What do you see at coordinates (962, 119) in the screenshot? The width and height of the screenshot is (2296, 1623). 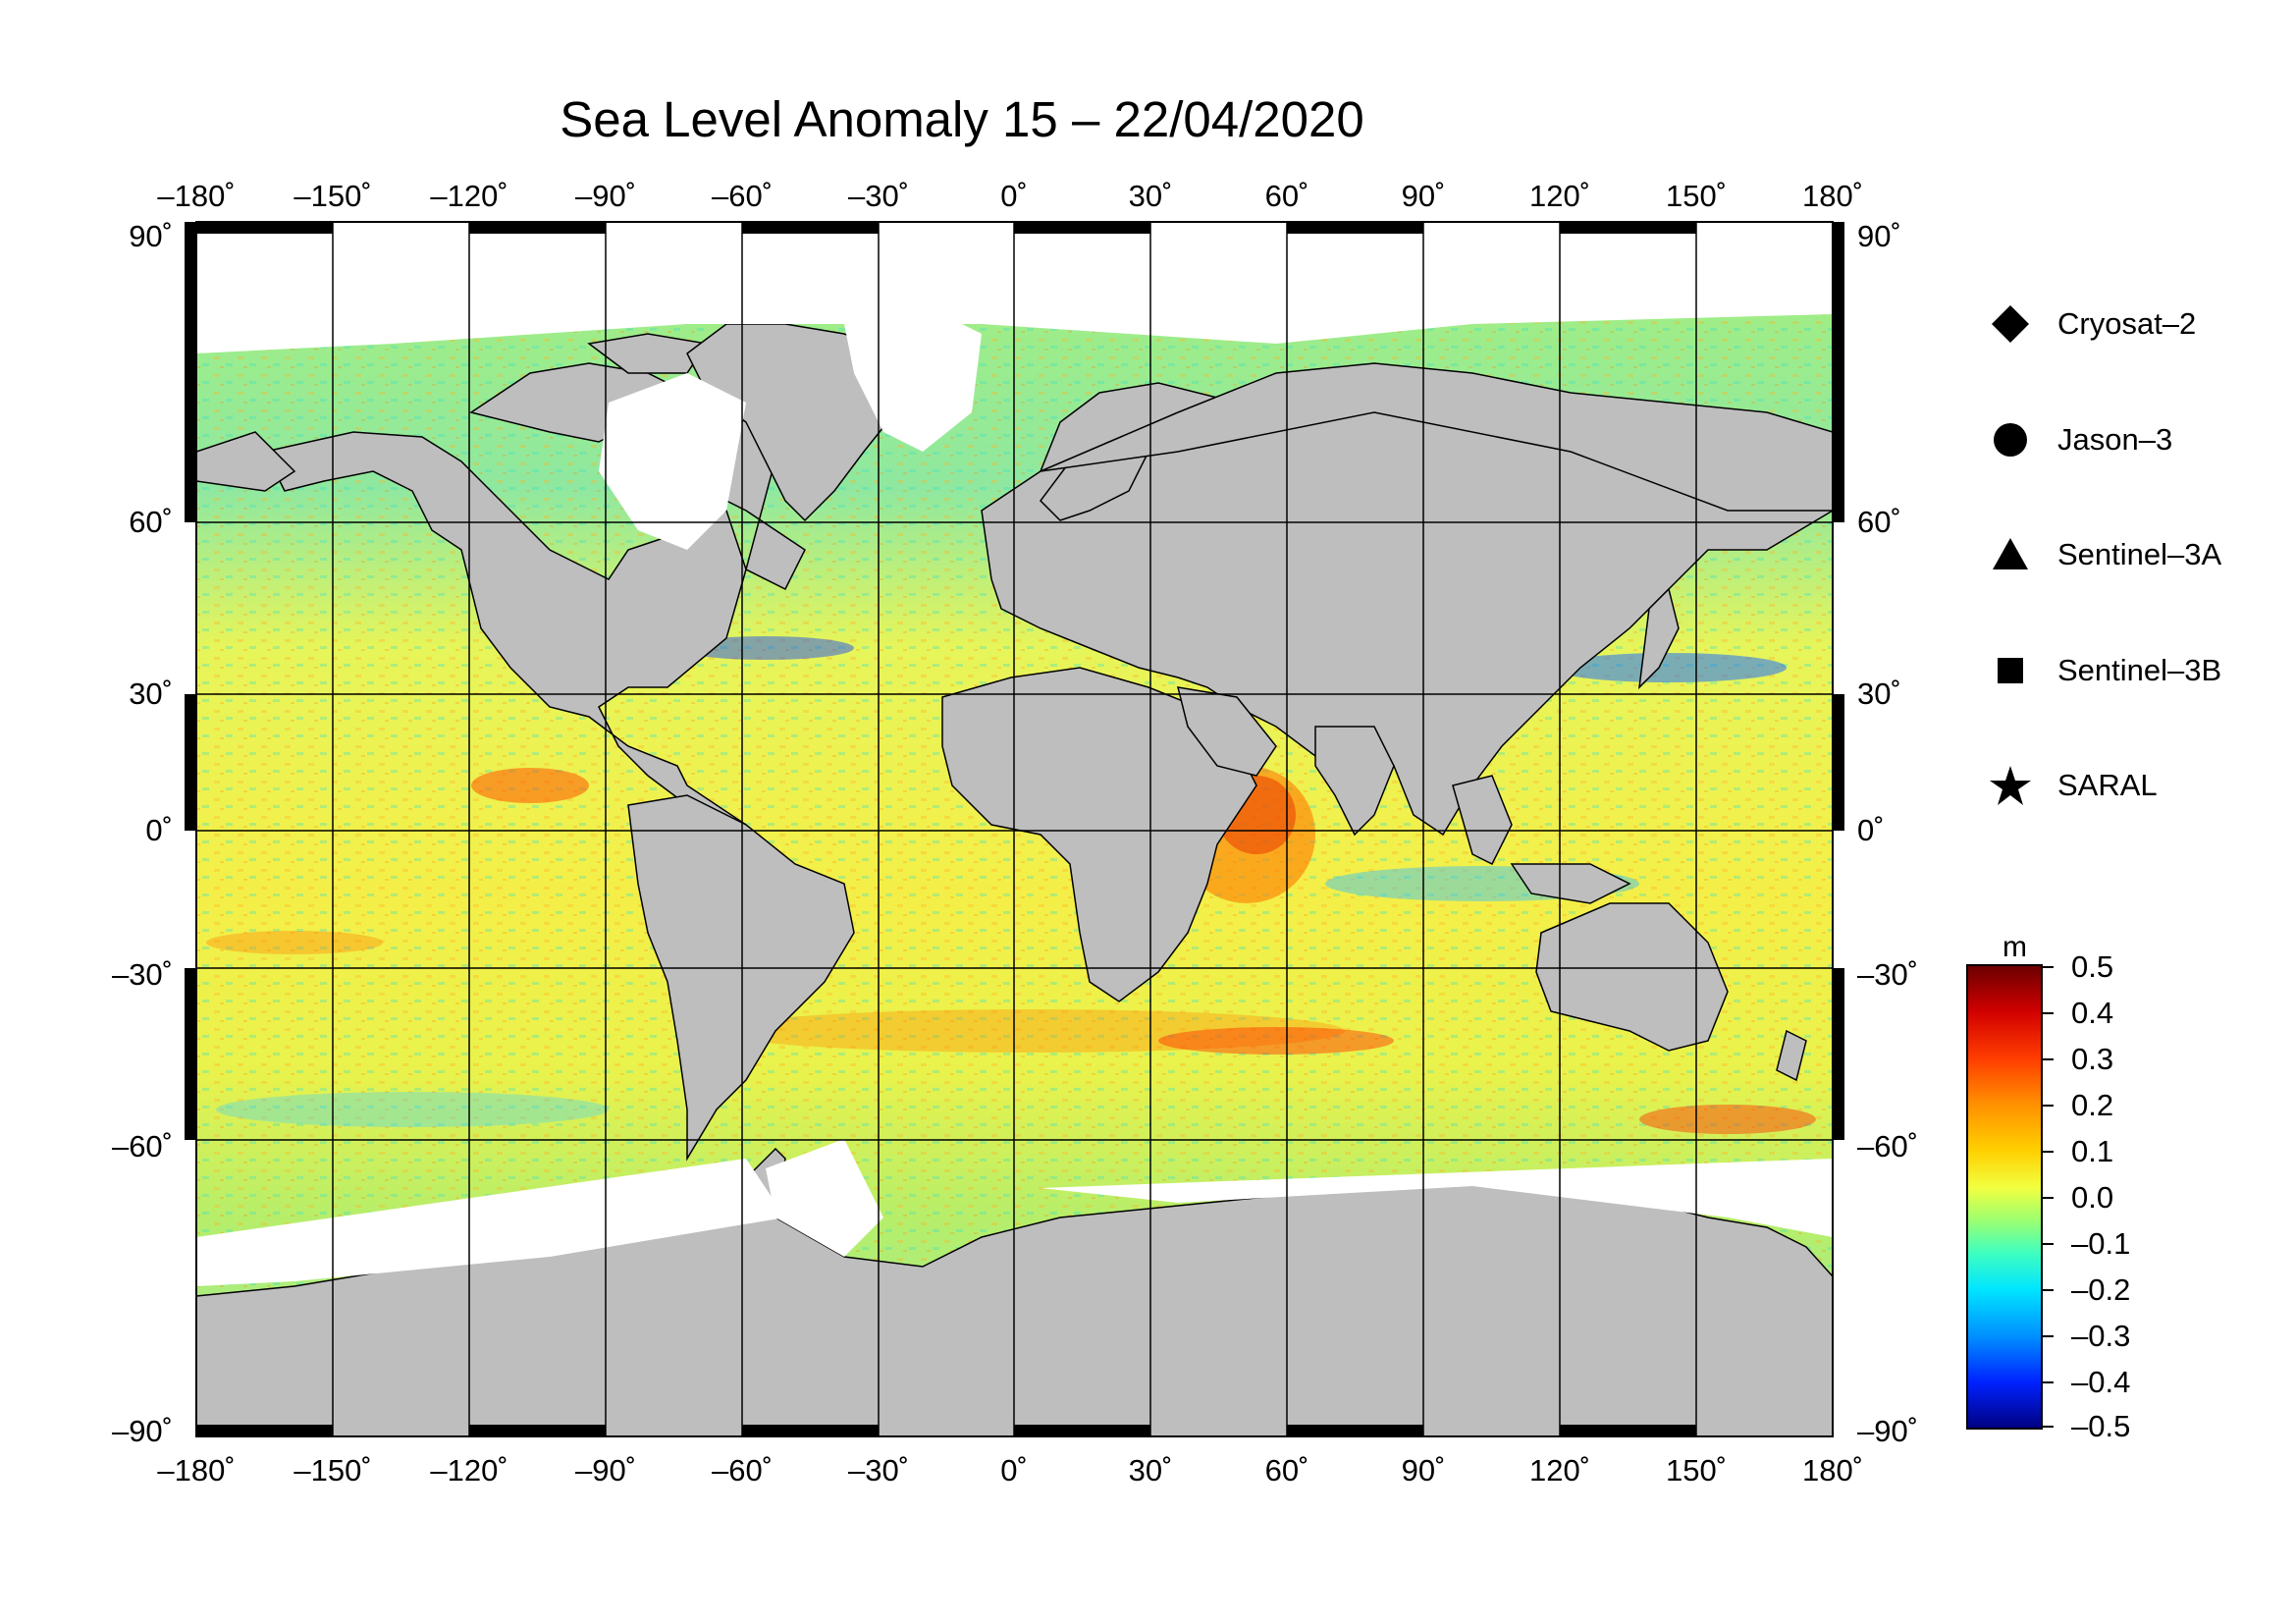 I see `map-title: Sea Level Anomaly 15 – 22/04/2020` at bounding box center [962, 119].